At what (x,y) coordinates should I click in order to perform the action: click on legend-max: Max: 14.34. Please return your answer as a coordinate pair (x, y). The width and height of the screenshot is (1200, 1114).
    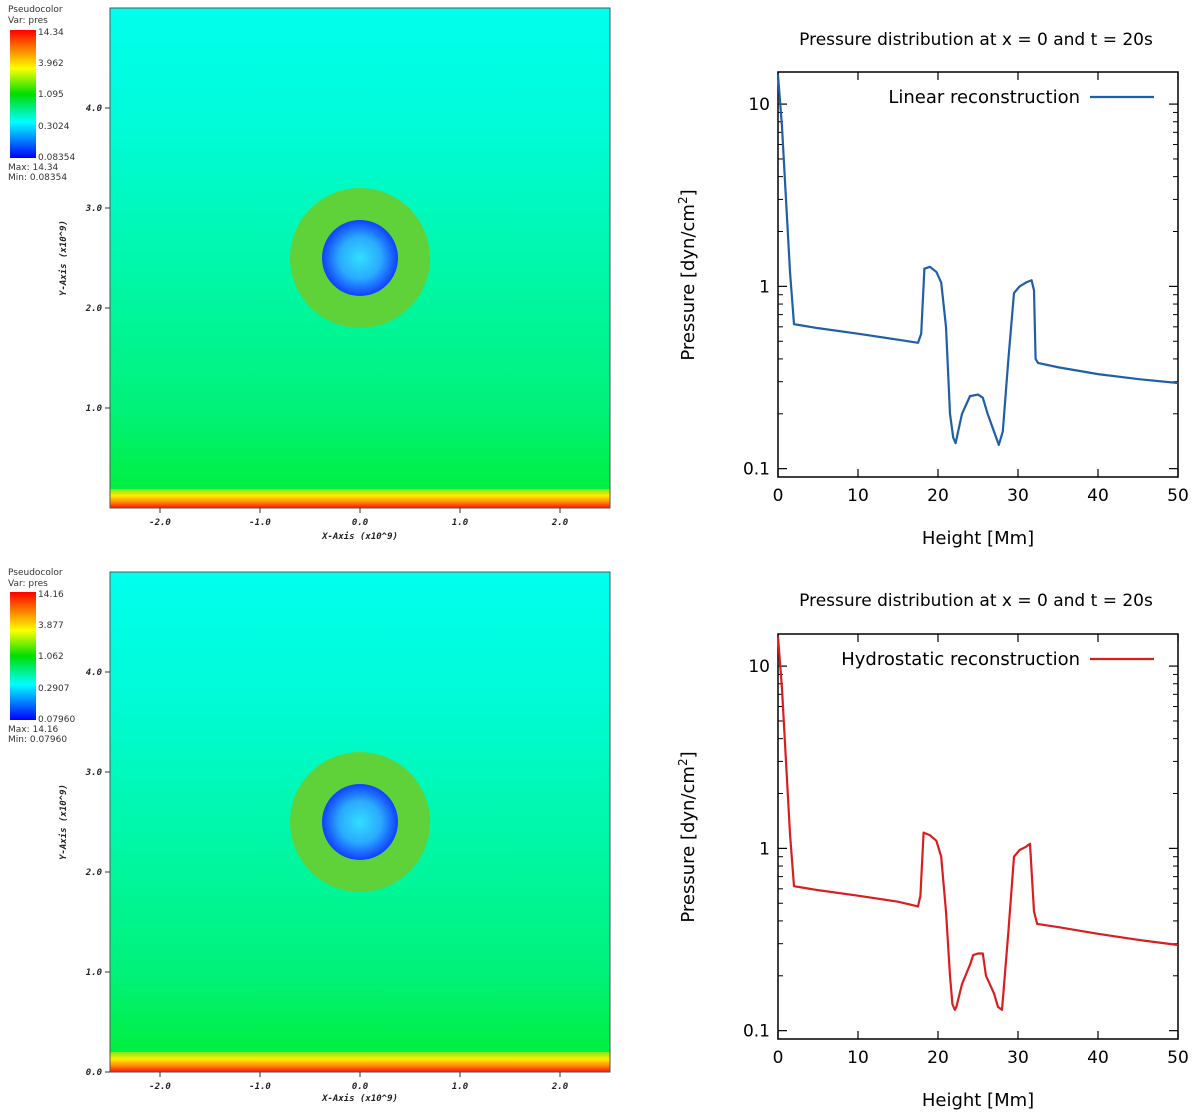
    Looking at the image, I should click on (33, 168).